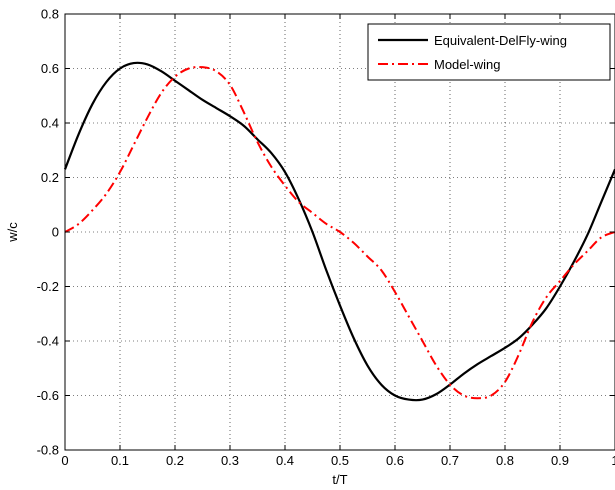 Image resolution: width=615 pixels, height=490 pixels. I want to click on x-tick-labels: 0 0.1 0.2 0.3 0.4 0.5 0.6 0.7 0.8 0.9 1, so click(338, 460).